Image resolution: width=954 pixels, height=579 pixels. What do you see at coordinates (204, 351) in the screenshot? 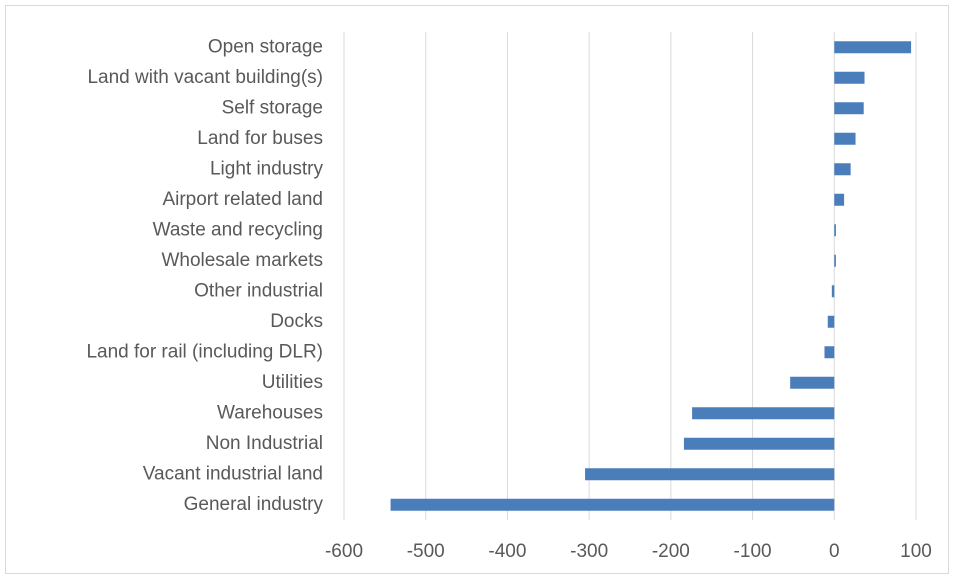
I see `y-tick-label: Land for rail (including DLR)` at bounding box center [204, 351].